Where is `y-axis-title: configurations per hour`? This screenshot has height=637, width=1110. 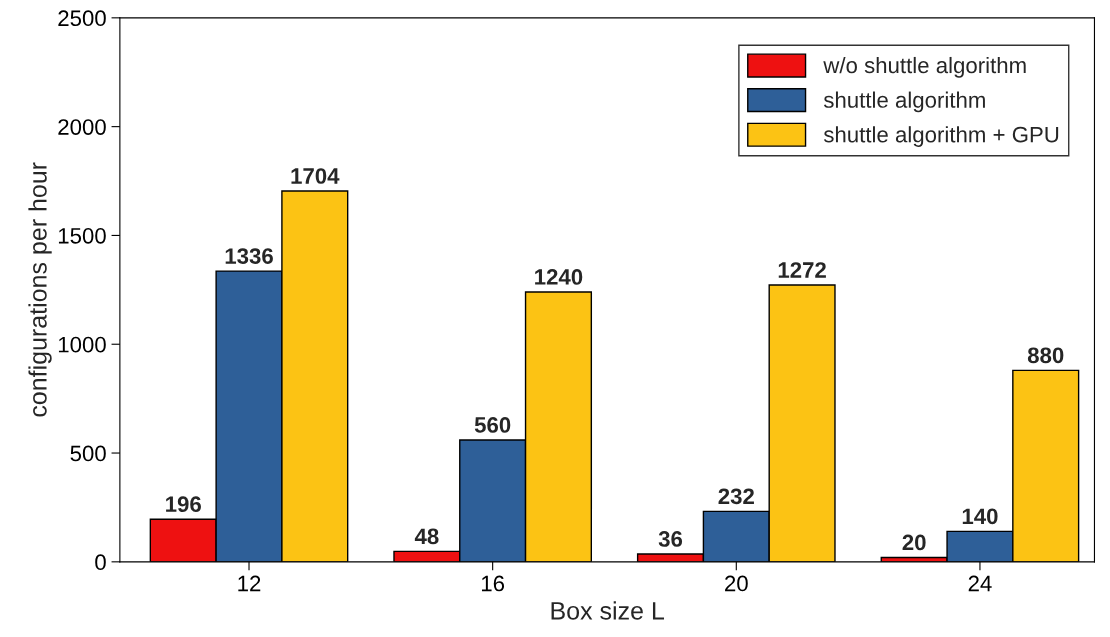 y-axis-title: configurations per hour is located at coordinates (40, 289).